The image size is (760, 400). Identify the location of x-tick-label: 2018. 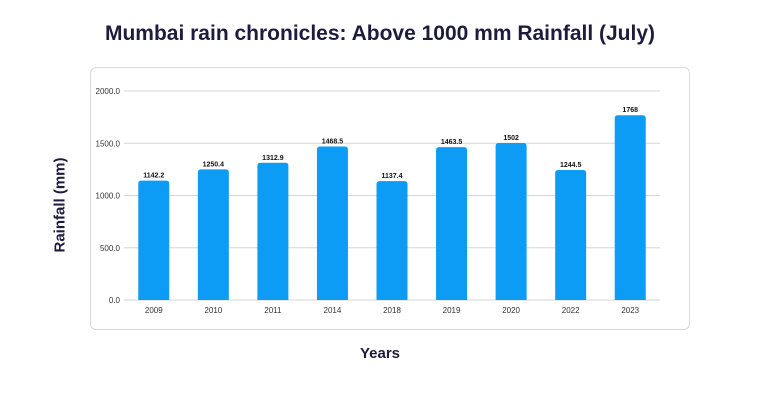
(392, 310).